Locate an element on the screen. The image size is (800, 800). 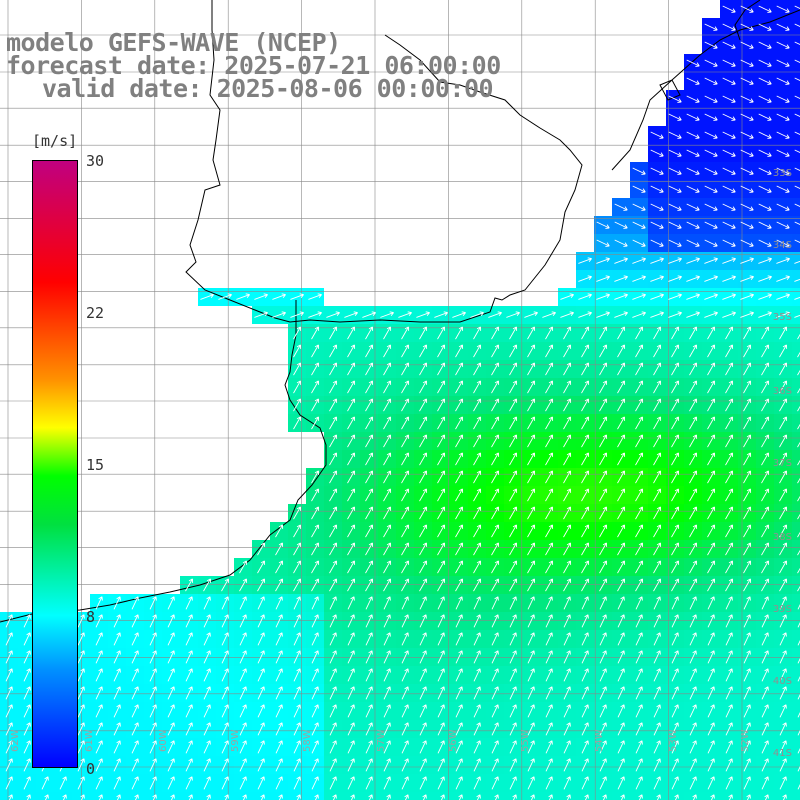
lat-label: 35S is located at coordinates (782, 317).